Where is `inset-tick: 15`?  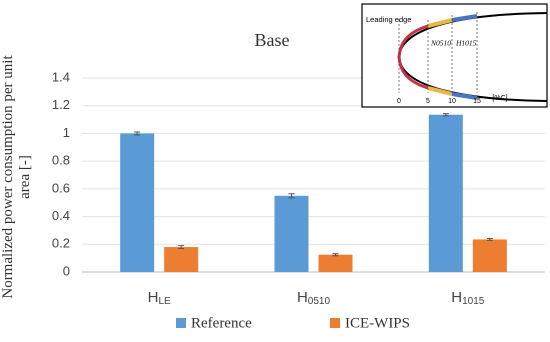 inset-tick: 15 is located at coordinates (477, 101).